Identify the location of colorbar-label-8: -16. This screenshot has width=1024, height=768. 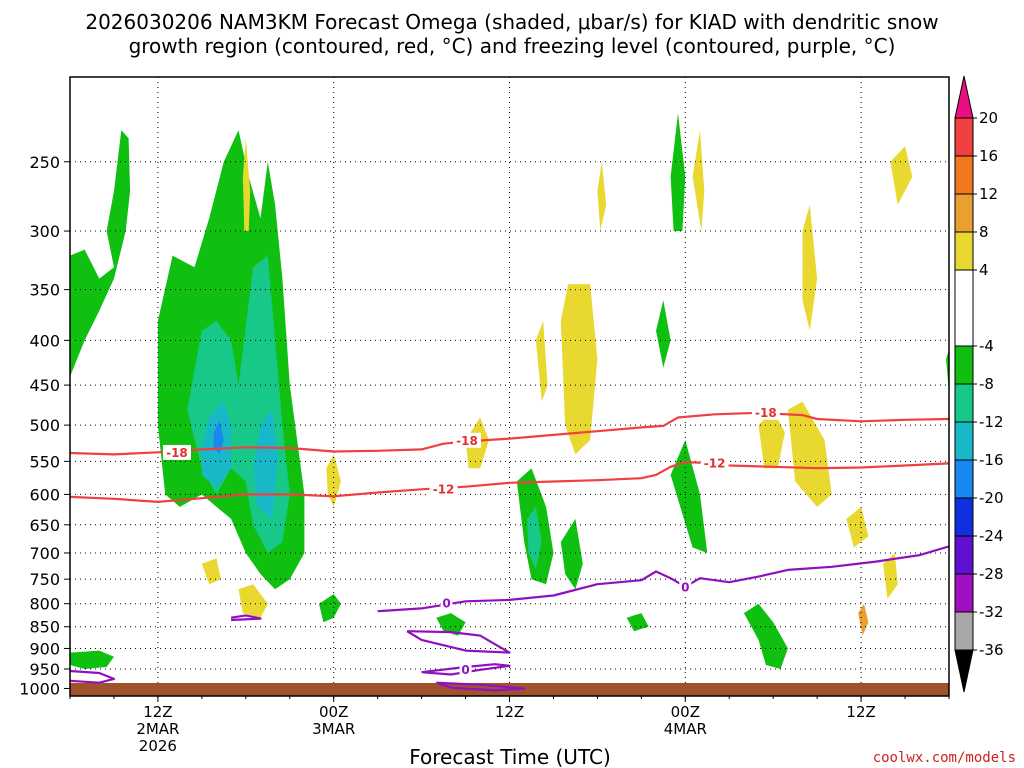
(991, 460).